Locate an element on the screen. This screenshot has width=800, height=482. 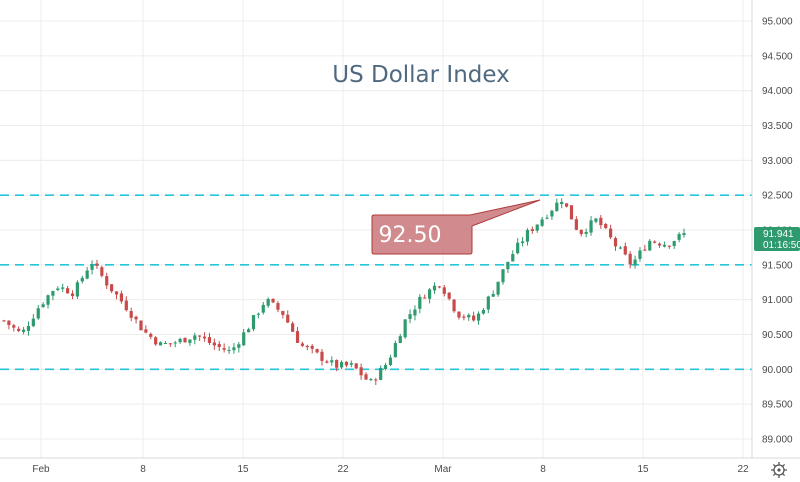
gear-icon is located at coordinates (779, 470).